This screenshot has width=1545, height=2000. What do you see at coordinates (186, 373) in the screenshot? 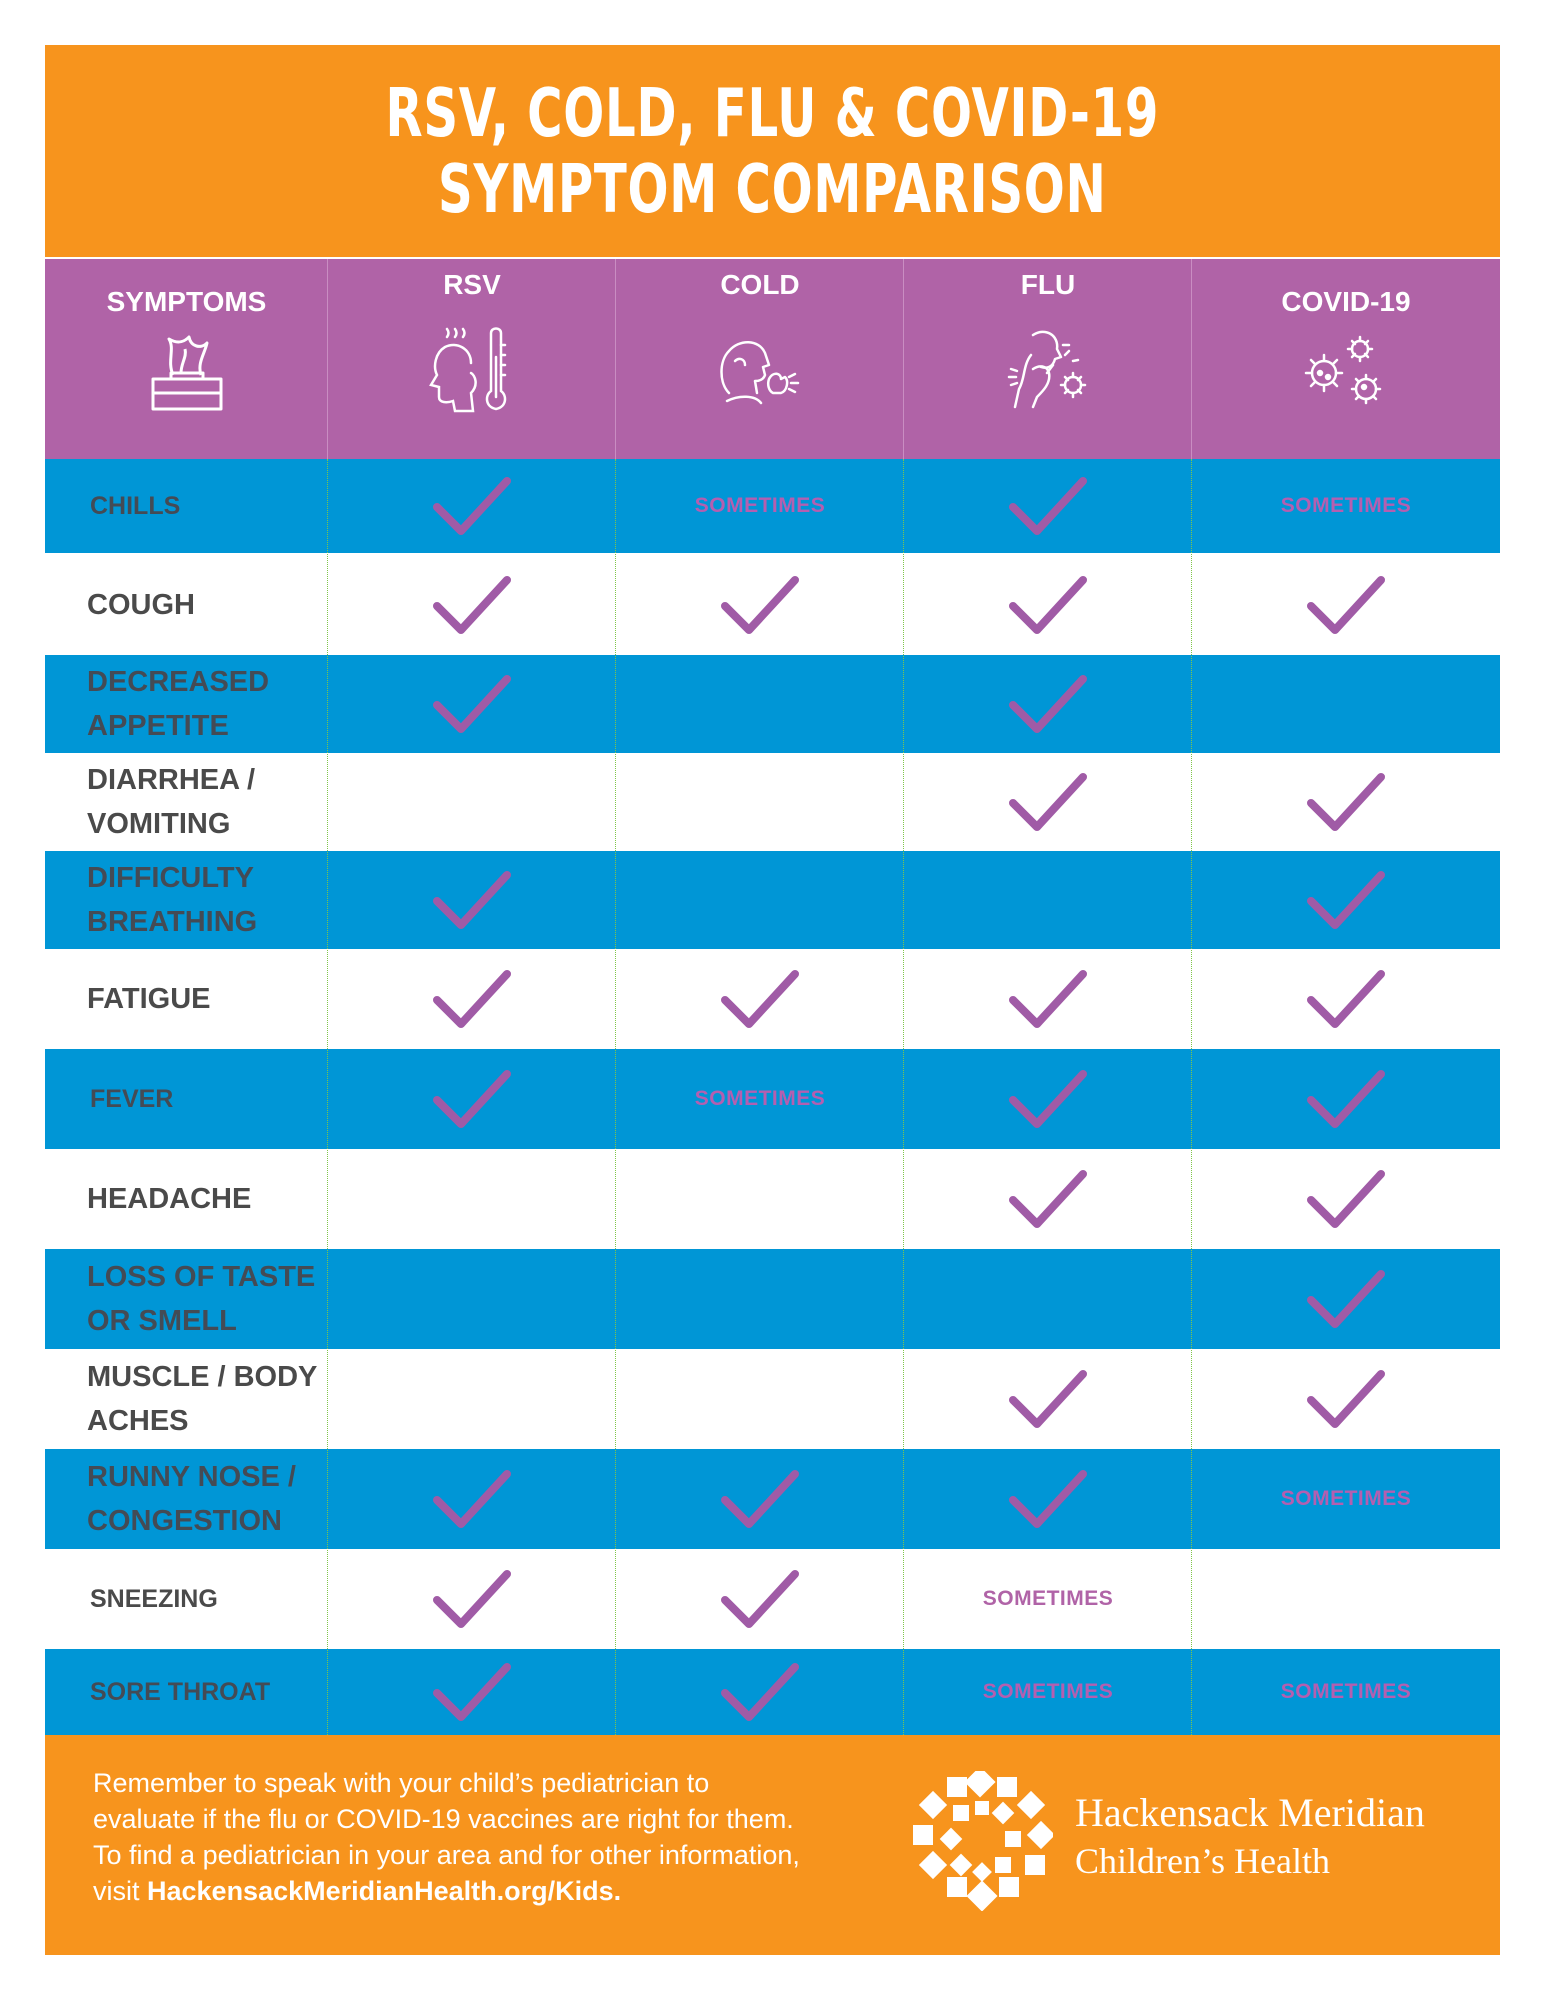
I see `tissue-box-icon` at bounding box center [186, 373].